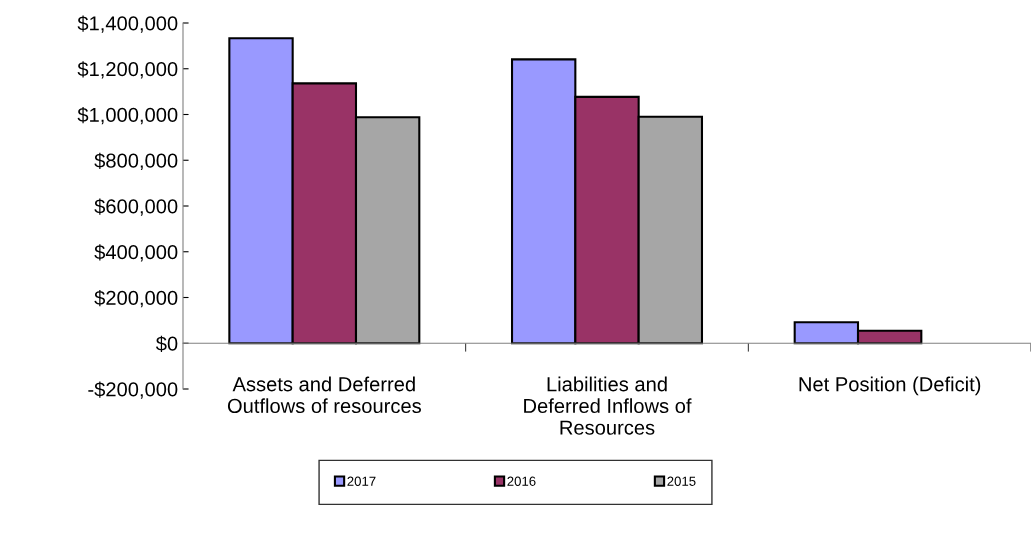  I want to click on x-tick-label: Net Position (Deficit), so click(890, 386).